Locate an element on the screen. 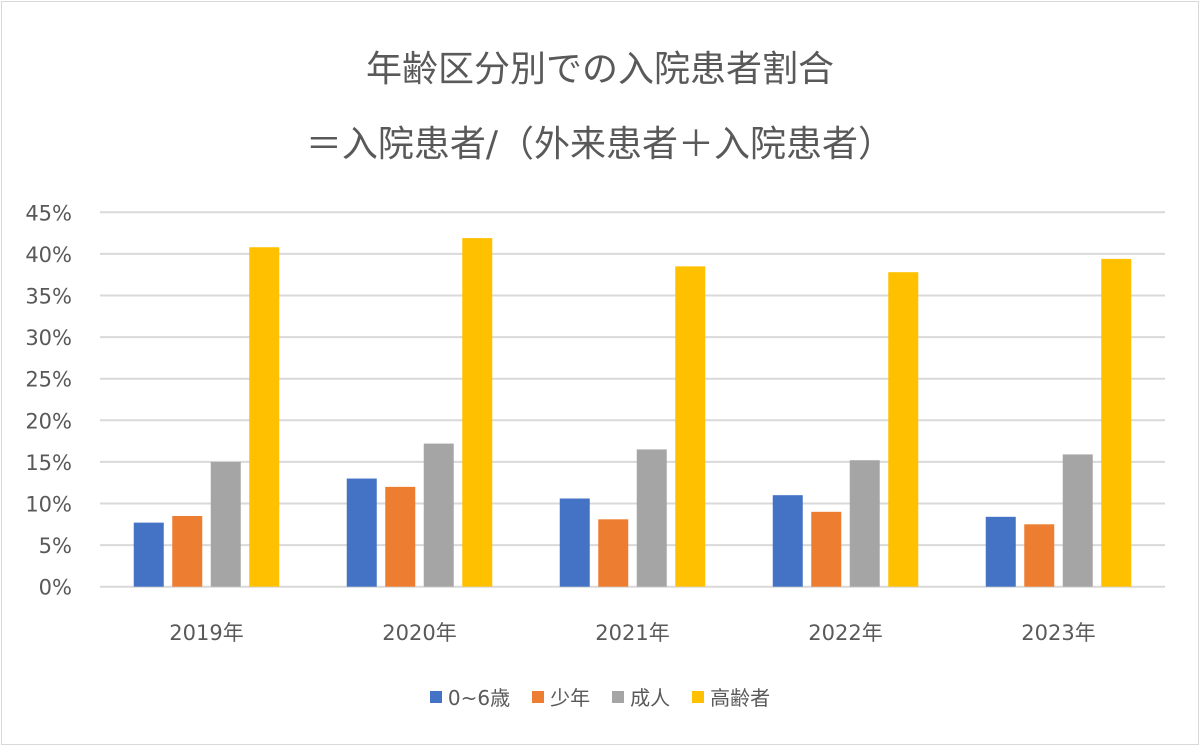 This screenshot has height=746, width=1200. y-tick-label: 5% is located at coordinates (55, 546).